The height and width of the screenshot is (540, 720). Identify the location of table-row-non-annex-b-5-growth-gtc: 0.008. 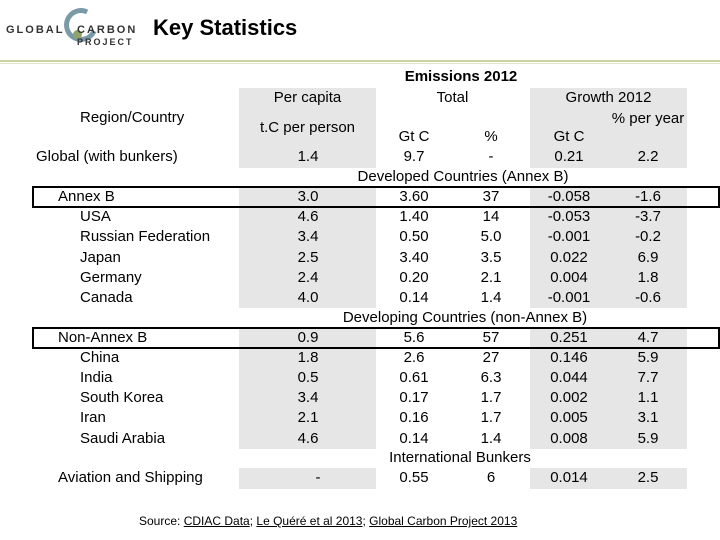
(569, 438).